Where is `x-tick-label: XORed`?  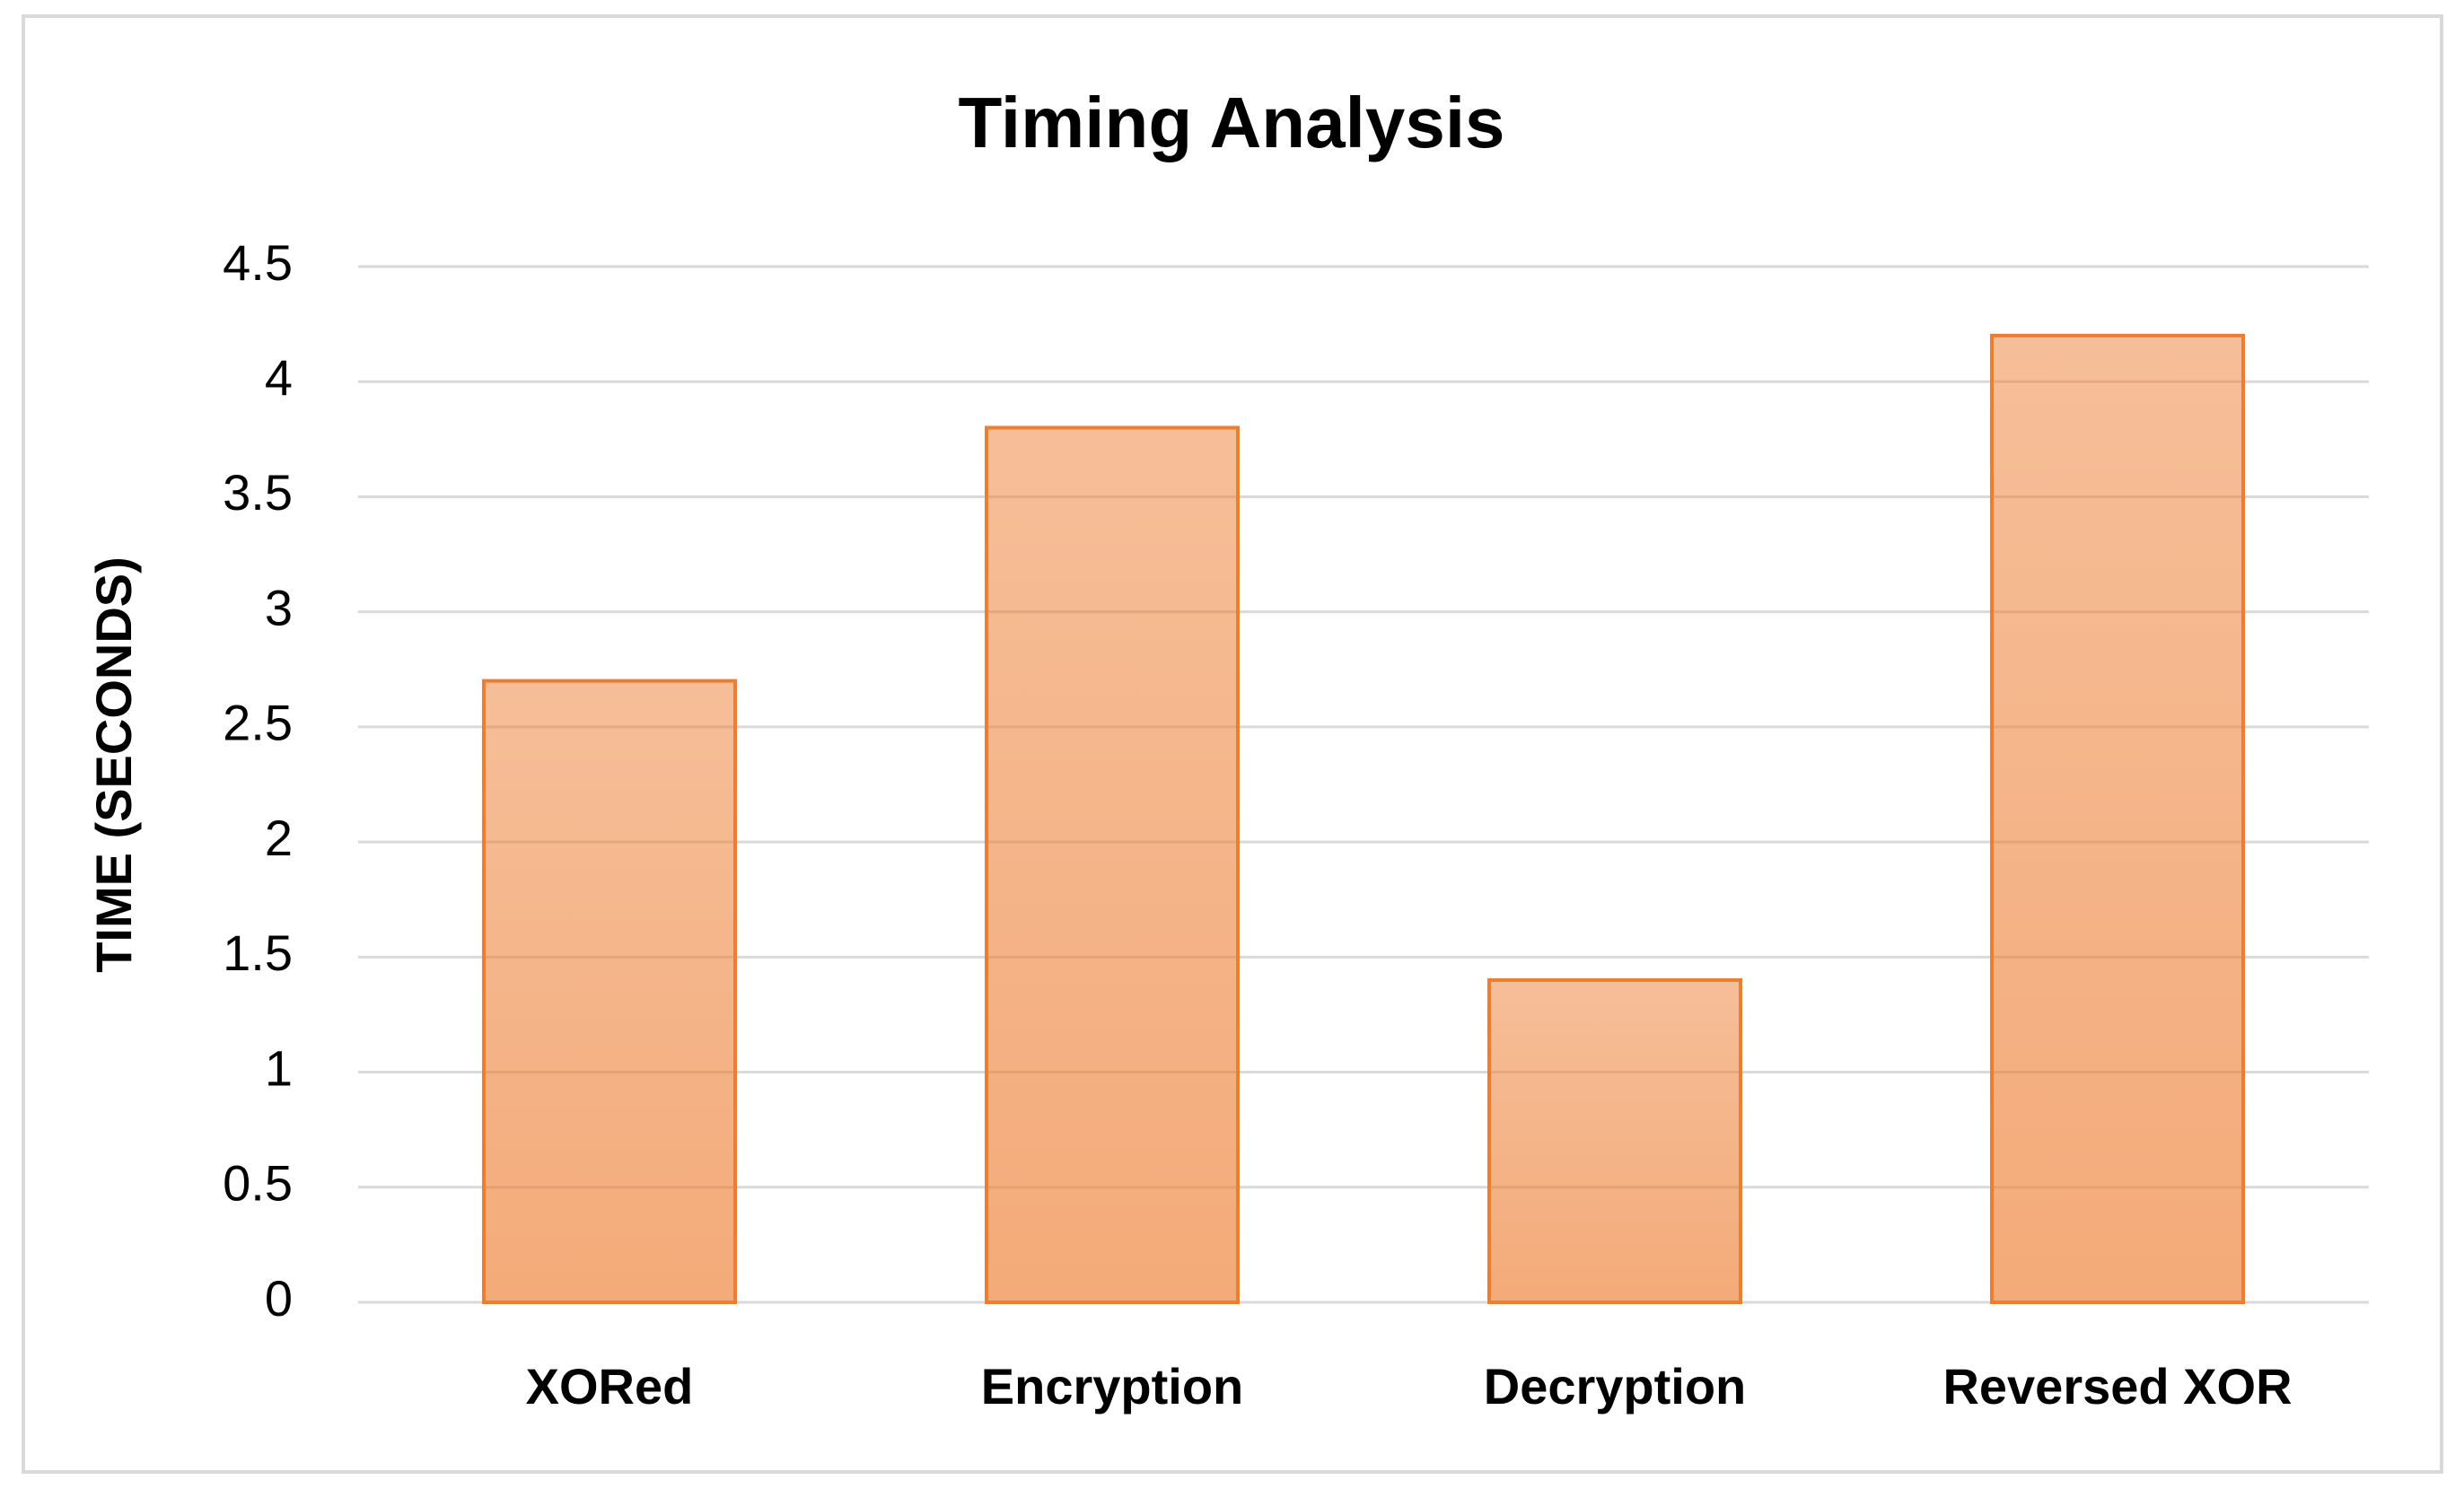
x-tick-label: XORed is located at coordinates (610, 1386).